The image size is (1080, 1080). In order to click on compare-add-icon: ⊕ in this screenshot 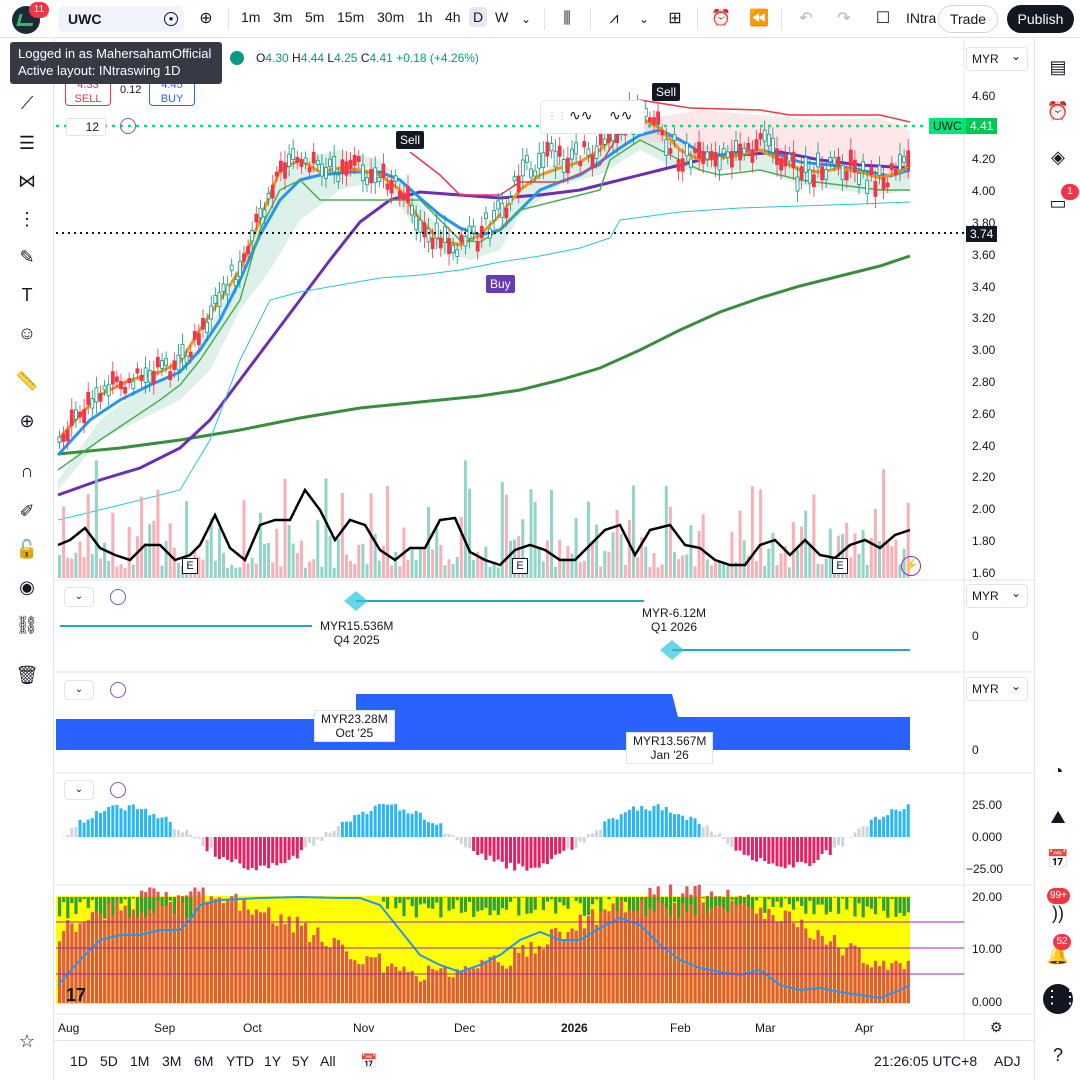, I will do `click(206, 18)`.